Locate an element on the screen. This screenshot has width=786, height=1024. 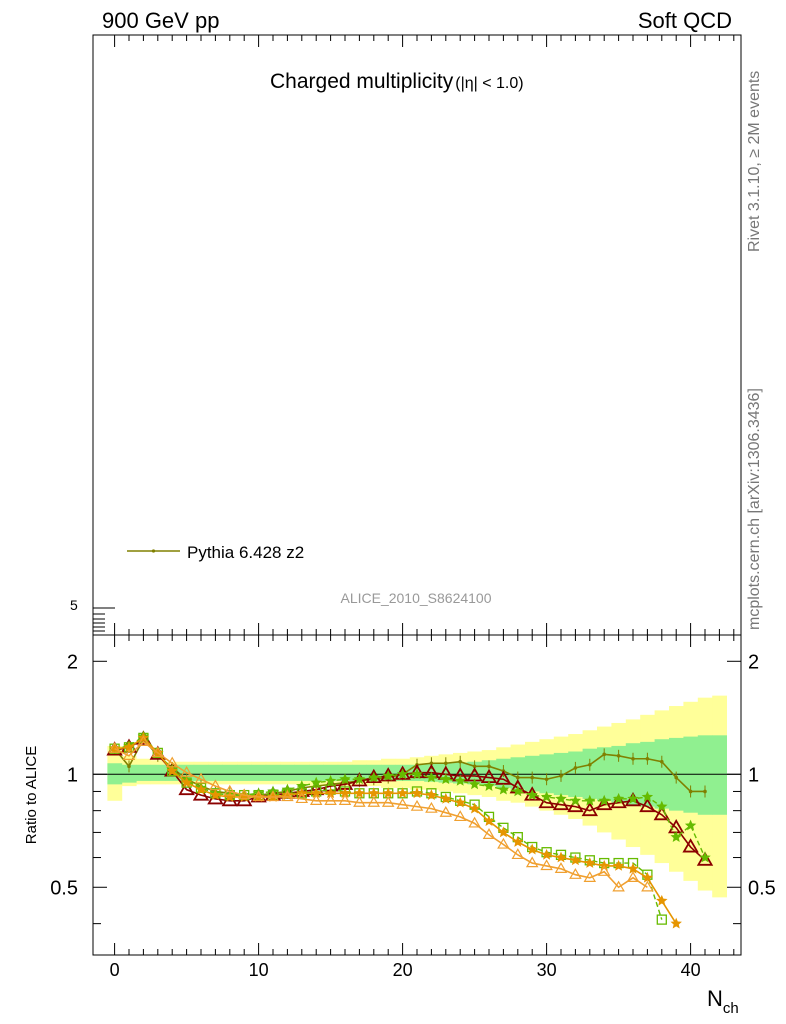
x-tick-label: 0 is located at coordinates (115, 970).